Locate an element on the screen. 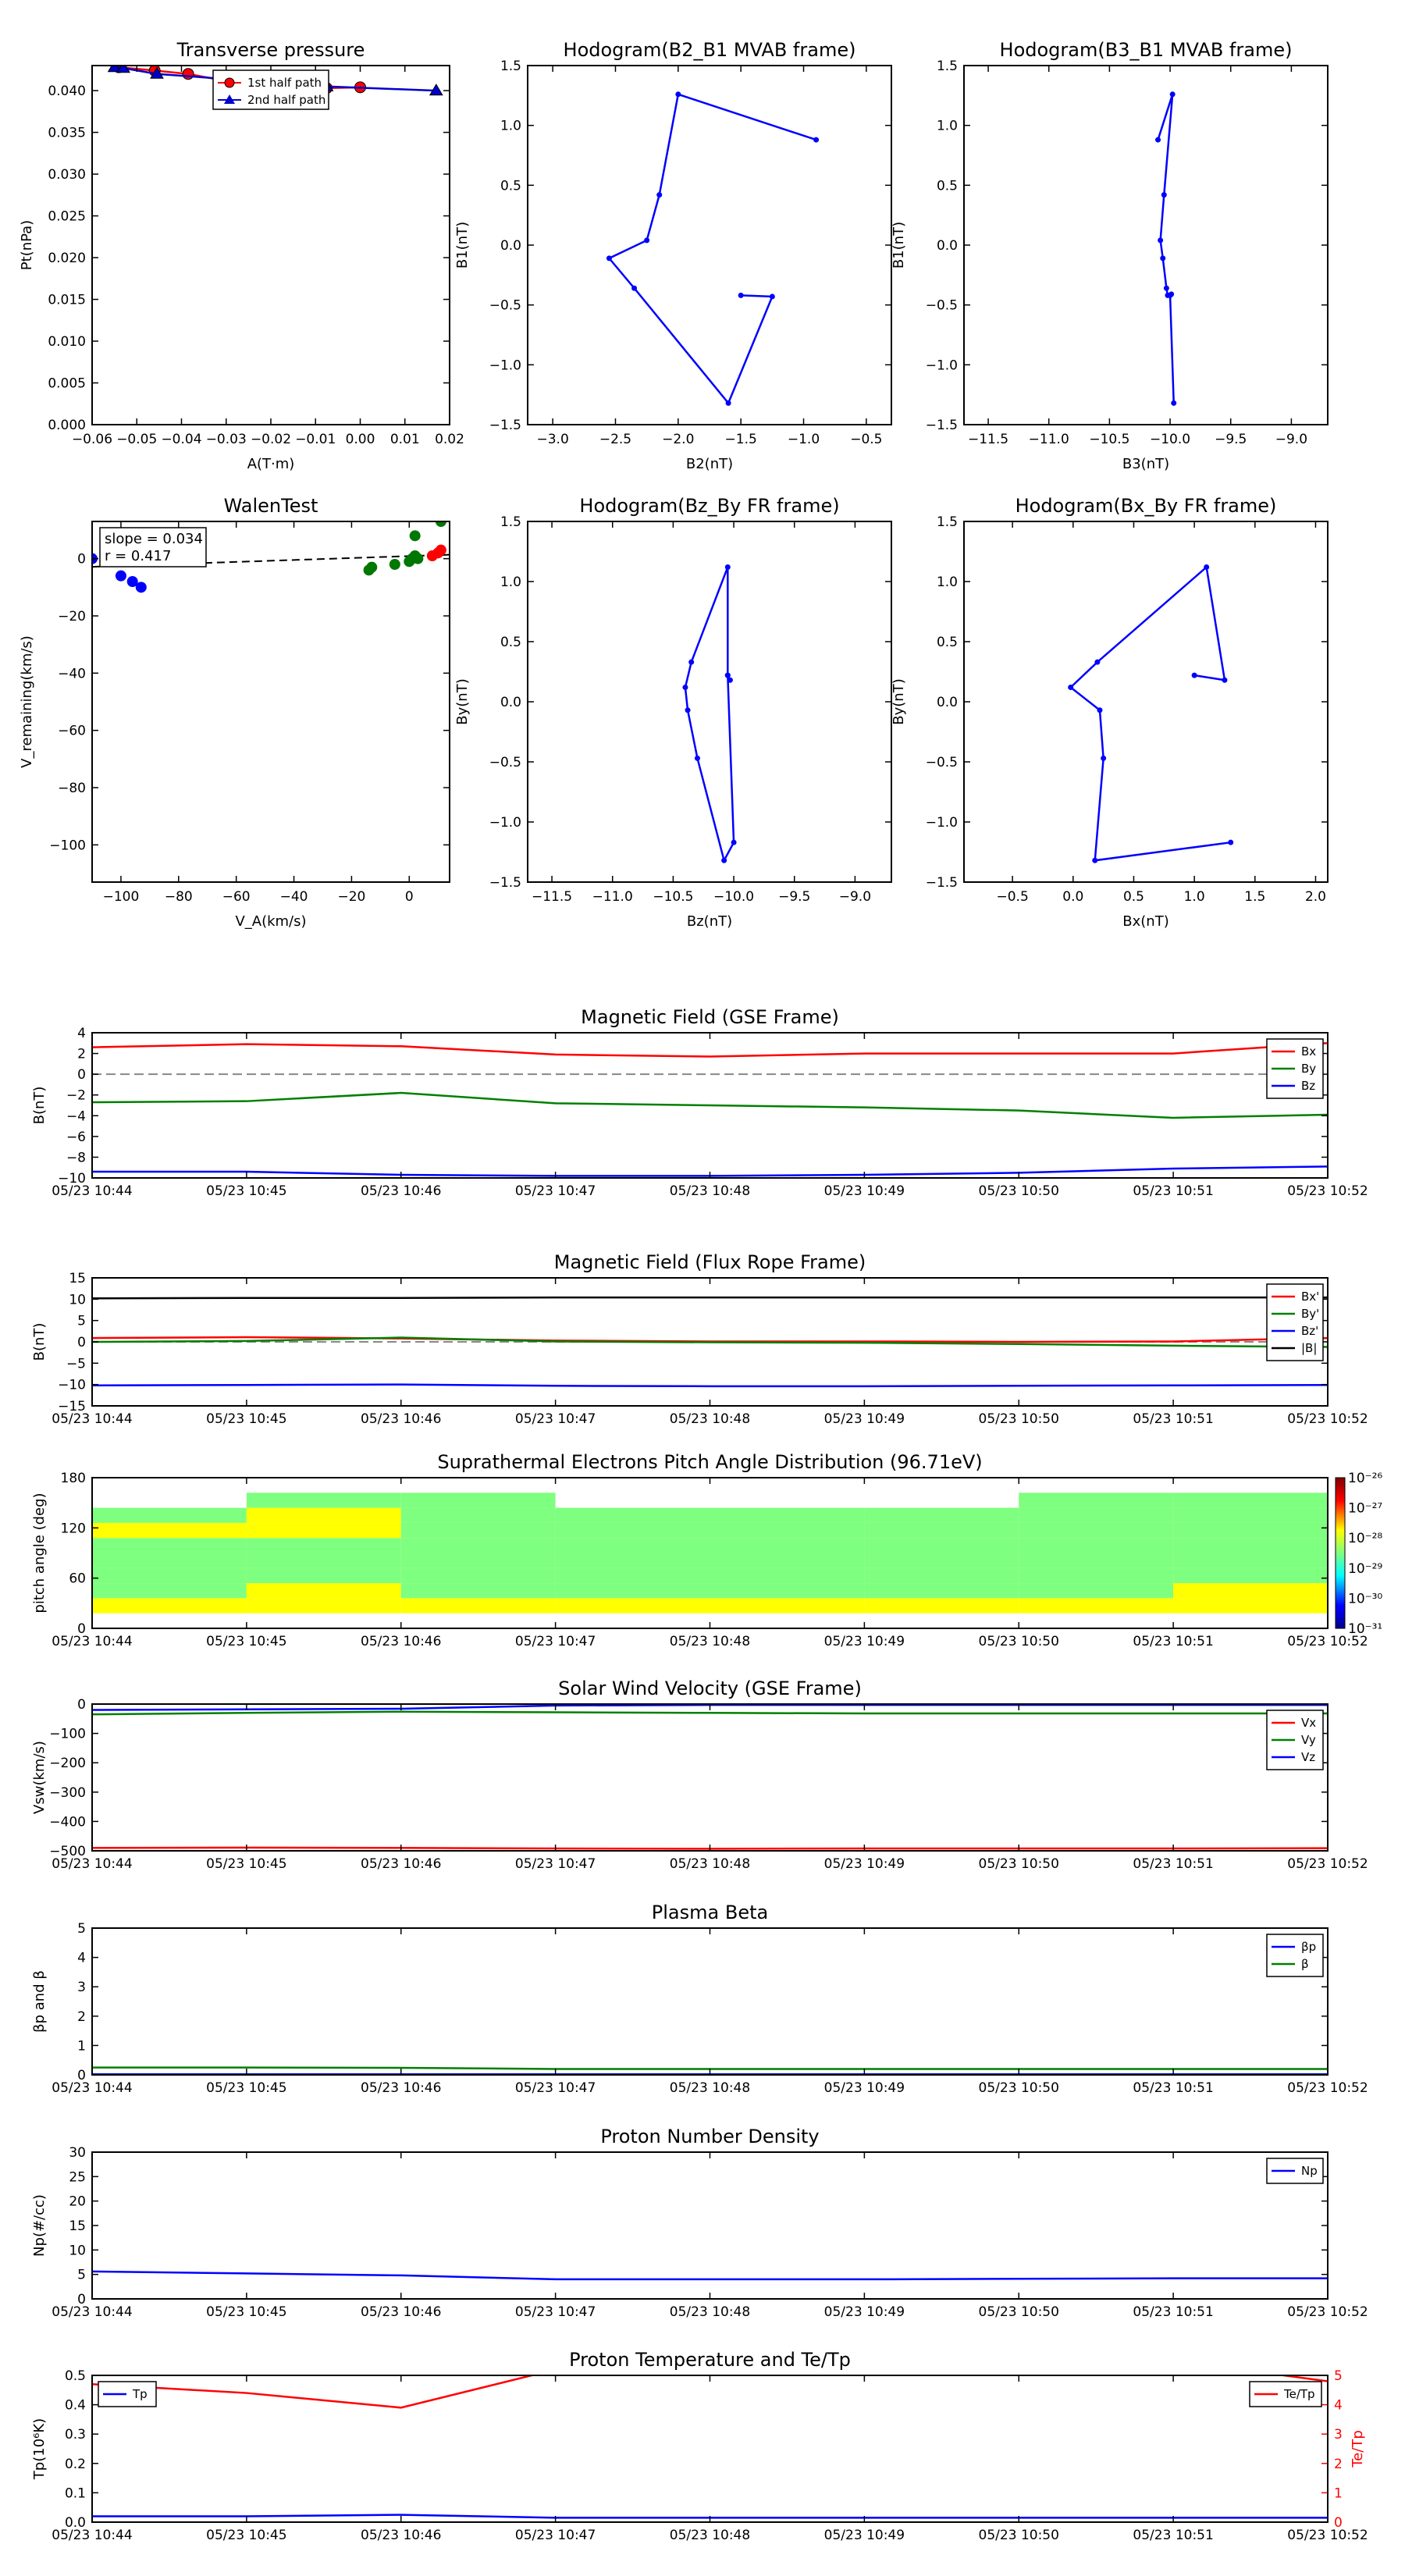  x-tick-label: −3.0 is located at coordinates (552, 439).